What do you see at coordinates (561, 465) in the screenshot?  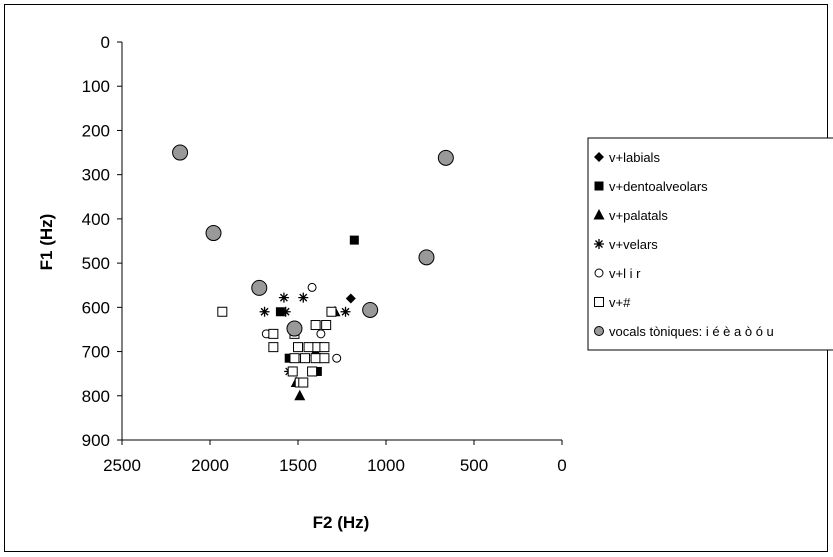 I see `x-tick-label: 0` at bounding box center [561, 465].